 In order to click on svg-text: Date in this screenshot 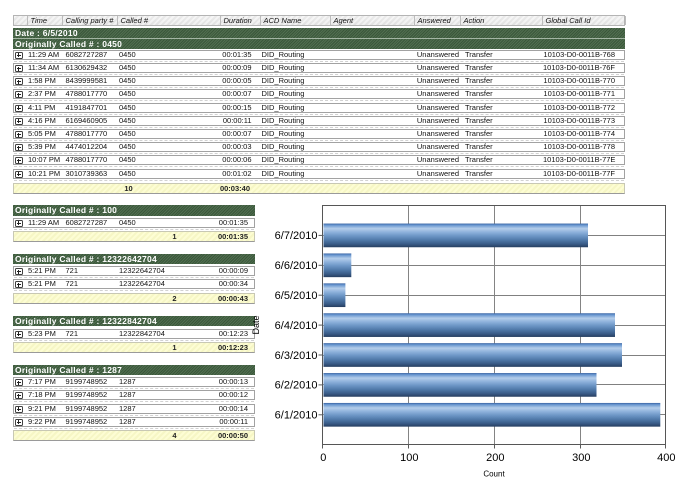, I will do `click(256, 324)`.